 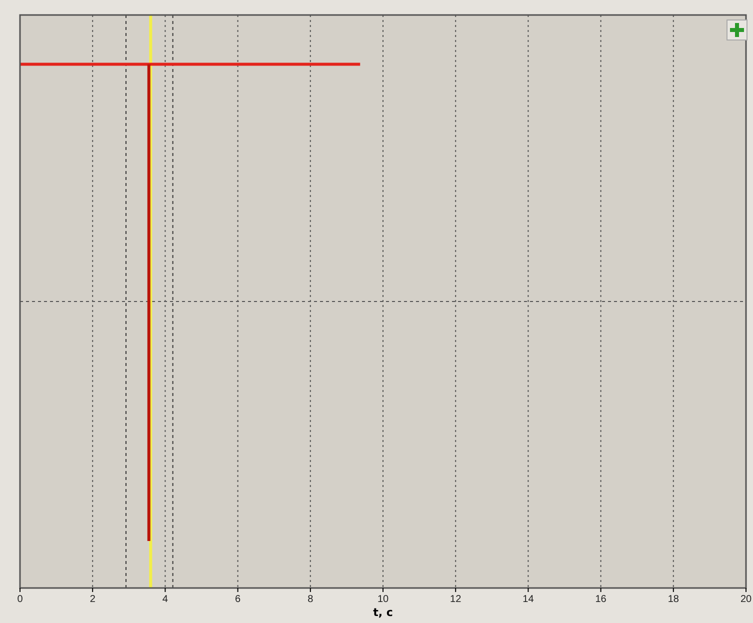 I want to click on x-tick-label: 18, so click(x=674, y=600).